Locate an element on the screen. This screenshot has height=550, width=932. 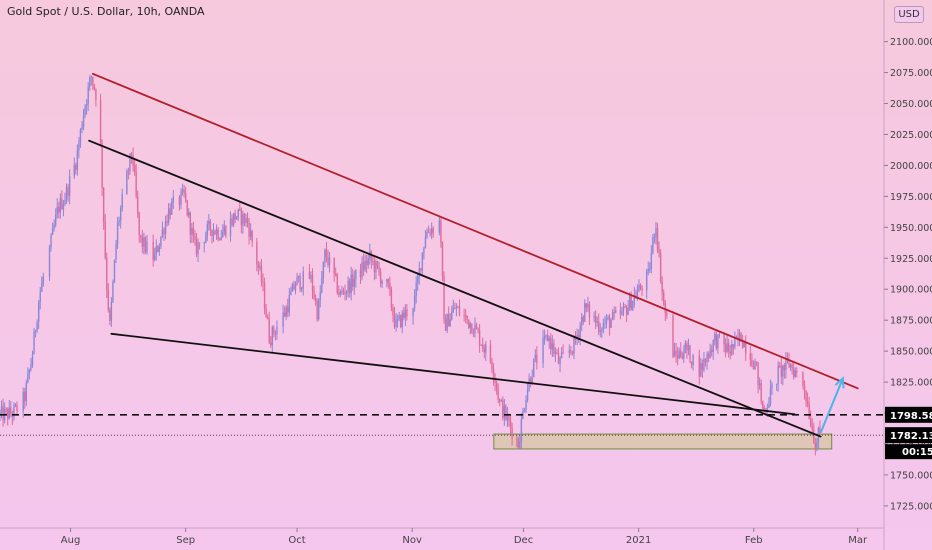
time-tick-label: Sep is located at coordinates (185, 540).